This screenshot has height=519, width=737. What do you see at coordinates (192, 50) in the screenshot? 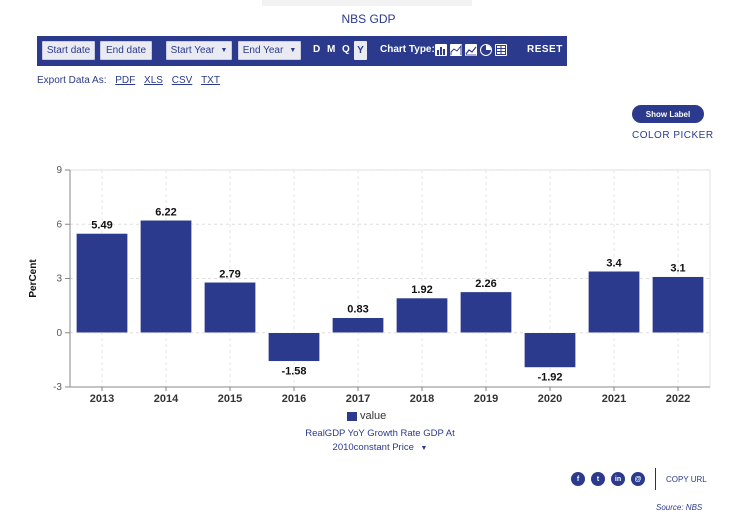
I see `start-year-label: Start Year` at bounding box center [192, 50].